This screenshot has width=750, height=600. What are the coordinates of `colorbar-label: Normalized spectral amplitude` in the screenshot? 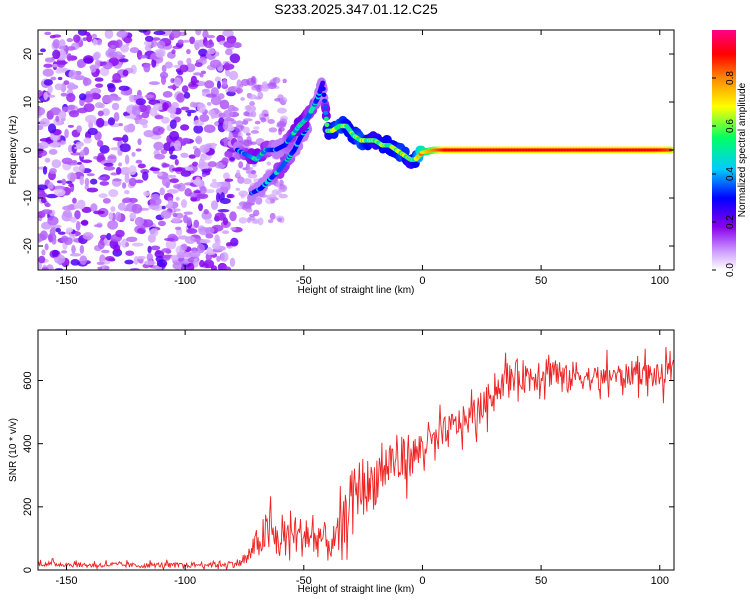 It's located at (742, 149).